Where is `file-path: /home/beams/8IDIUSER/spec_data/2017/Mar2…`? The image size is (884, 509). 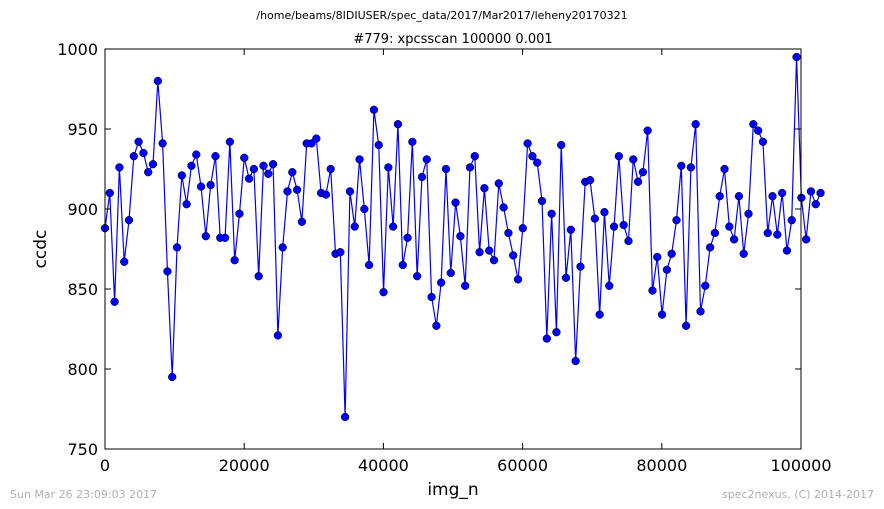
file-path: /home/beams/8IDIUSER/spec_data/2017/Mar2… is located at coordinates (441, 15).